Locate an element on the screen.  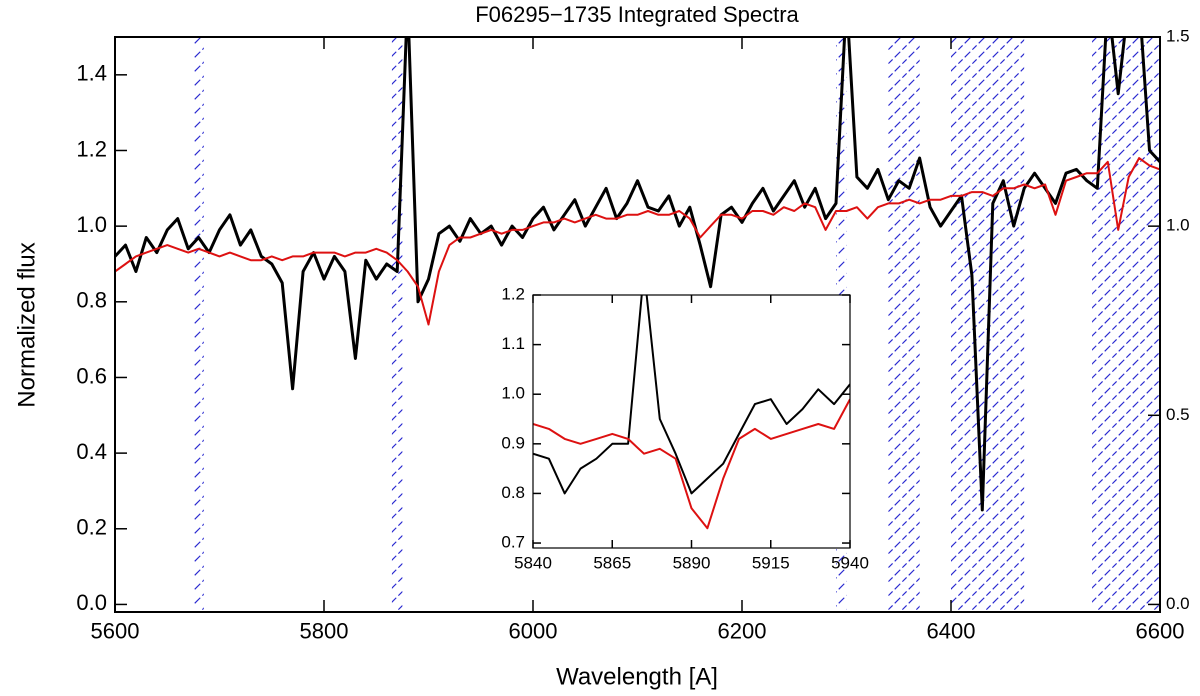
x-tick-label: 6200 is located at coordinates (742, 631).